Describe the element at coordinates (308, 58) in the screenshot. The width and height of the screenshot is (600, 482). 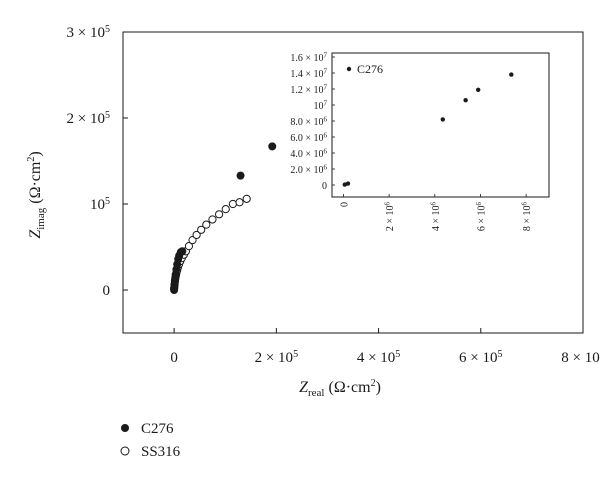
I see `inset-y-tick-label: 1.6 × 10⁷` at that location.